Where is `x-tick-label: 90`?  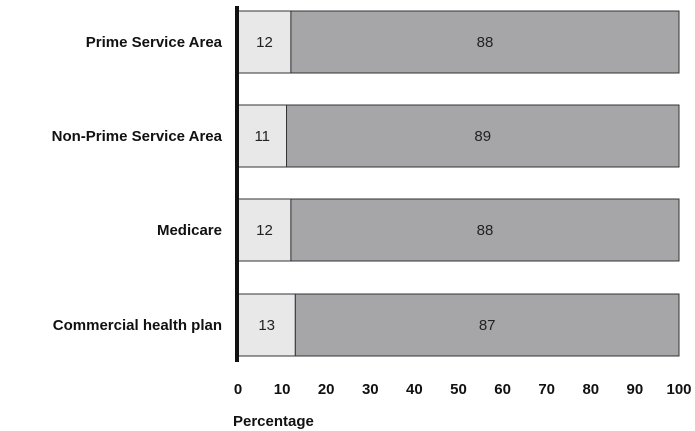 x-tick-label: 90 is located at coordinates (635, 389).